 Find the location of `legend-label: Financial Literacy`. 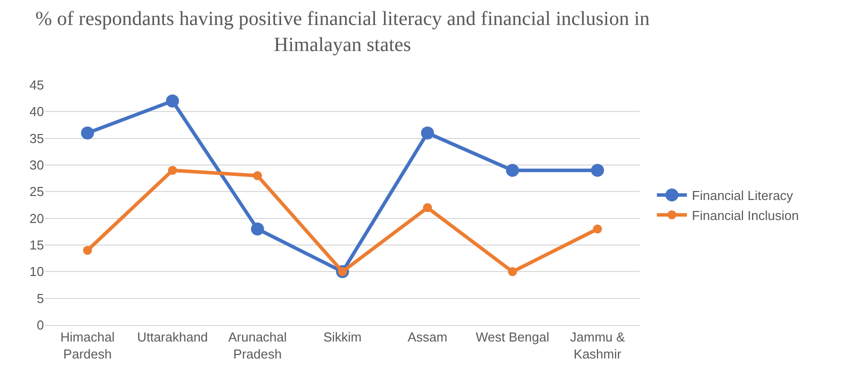

legend-label: Financial Literacy is located at coordinates (743, 196).